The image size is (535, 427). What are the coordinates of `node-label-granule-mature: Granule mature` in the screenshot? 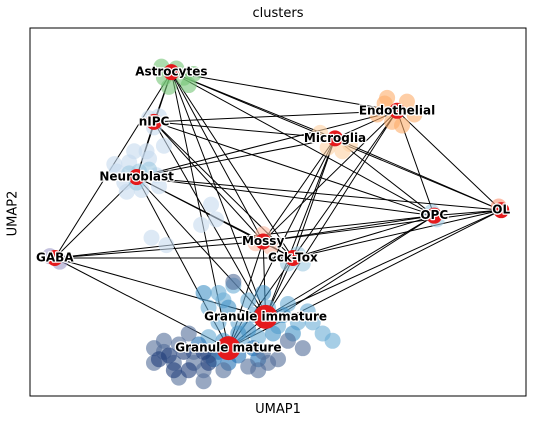 It's located at (228, 348).